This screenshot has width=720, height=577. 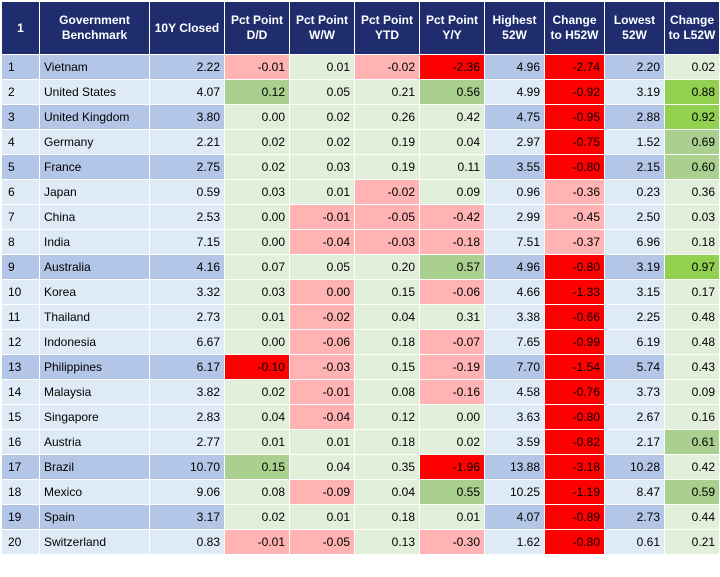 What do you see at coordinates (514, 28) in the screenshot?
I see `header-h52: Highest 52W` at bounding box center [514, 28].